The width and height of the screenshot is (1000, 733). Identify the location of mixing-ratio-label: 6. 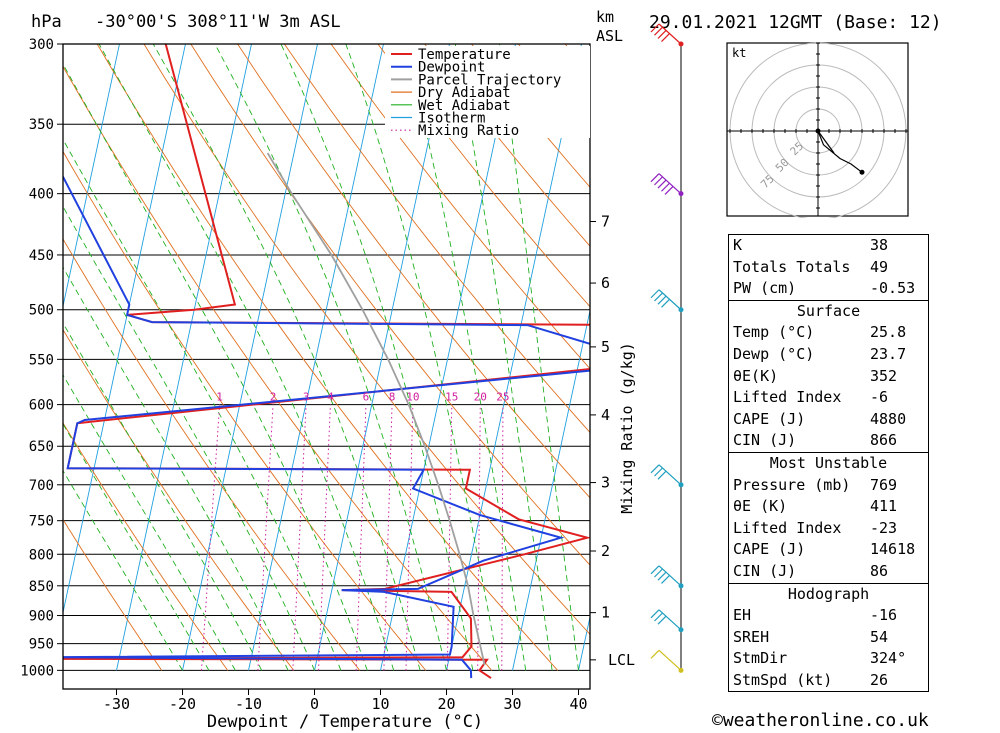
(366, 397).